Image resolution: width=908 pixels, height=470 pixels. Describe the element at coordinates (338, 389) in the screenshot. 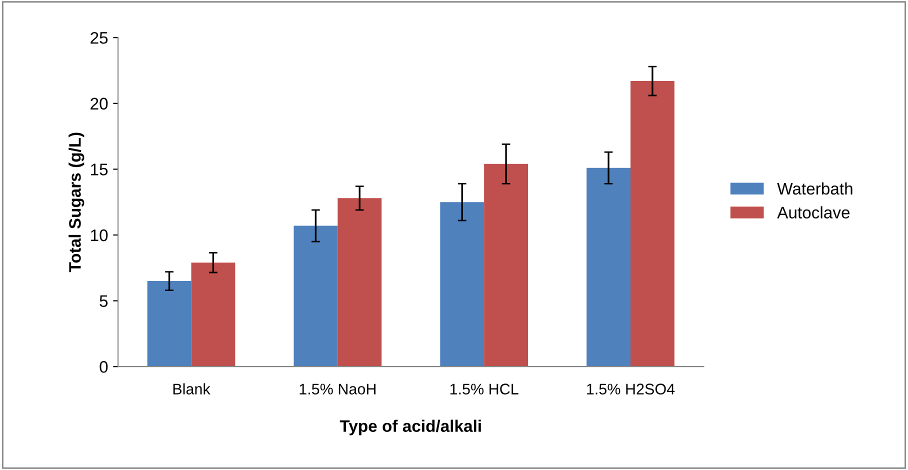

I see `x-tick-label: 1.5% NaoH` at that location.